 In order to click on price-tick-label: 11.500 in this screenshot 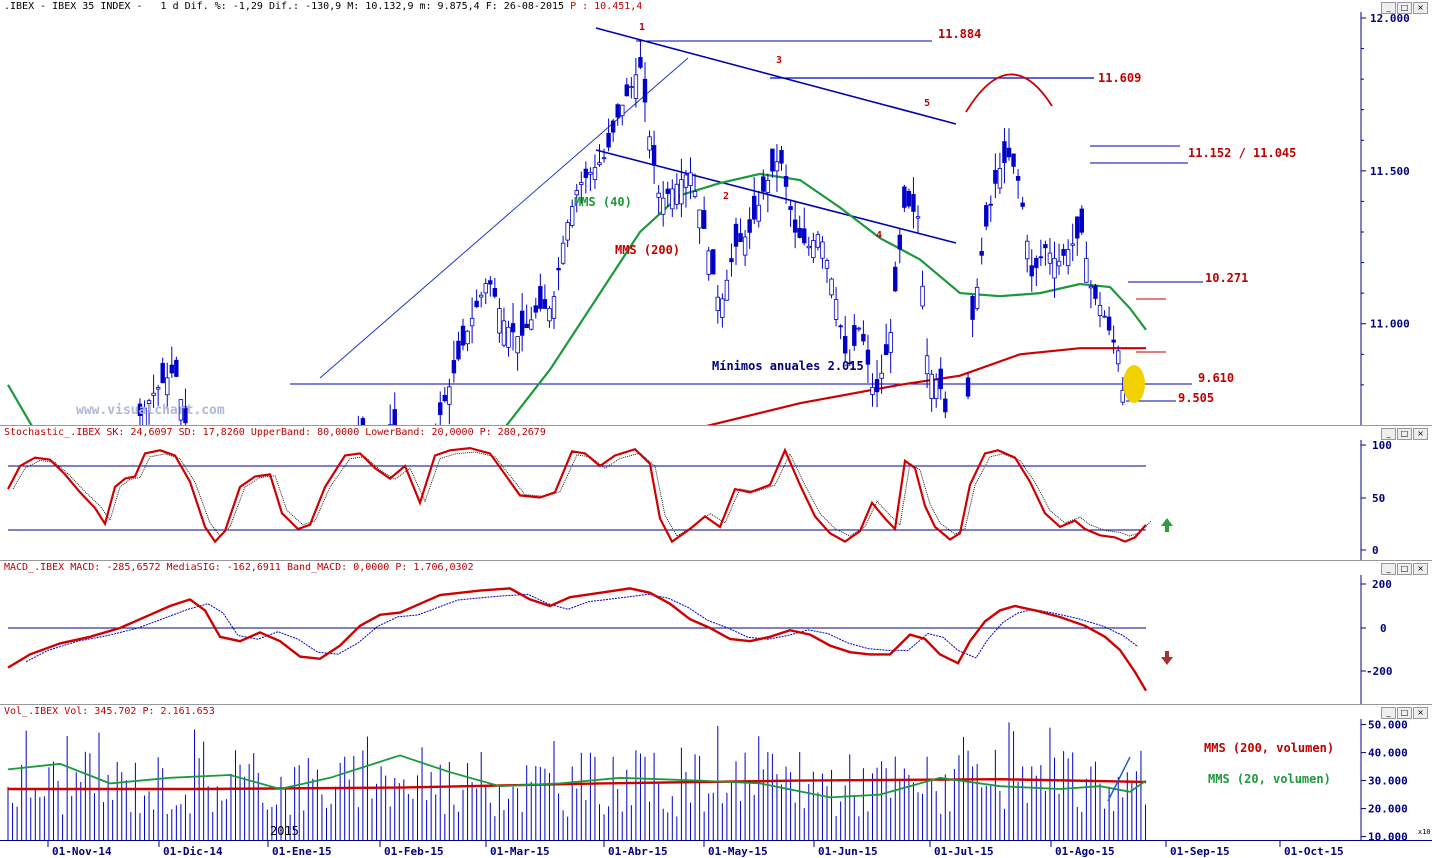, I will do `click(1390, 171)`.